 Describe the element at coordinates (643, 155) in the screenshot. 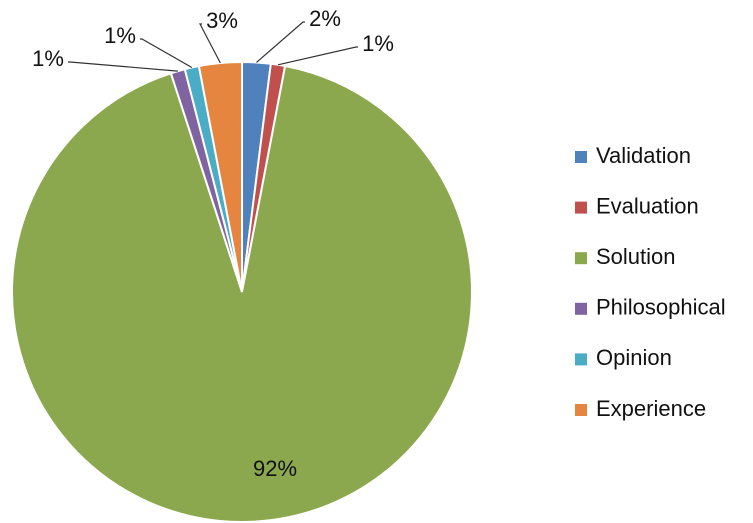

I see `legend-label: Validation` at that location.